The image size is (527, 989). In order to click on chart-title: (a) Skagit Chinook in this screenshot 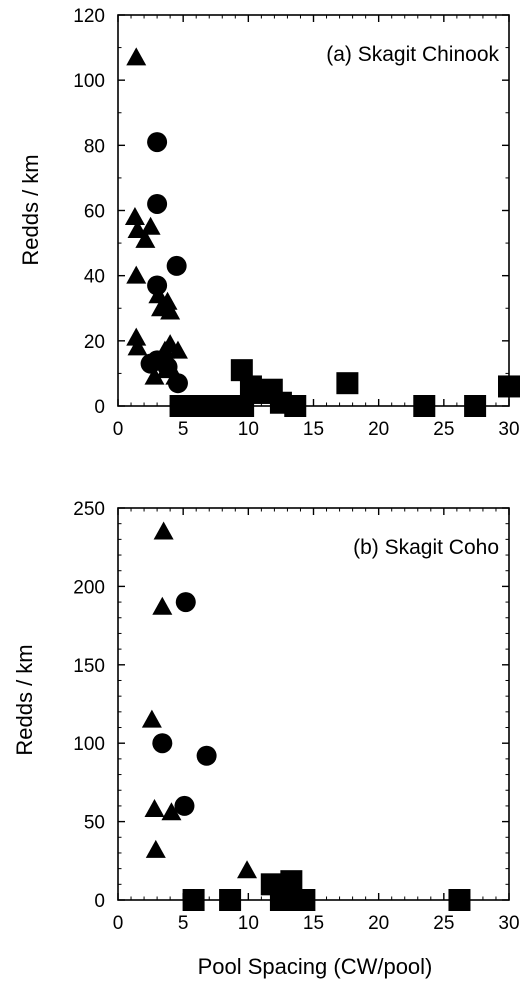, I will do `click(412, 54)`.